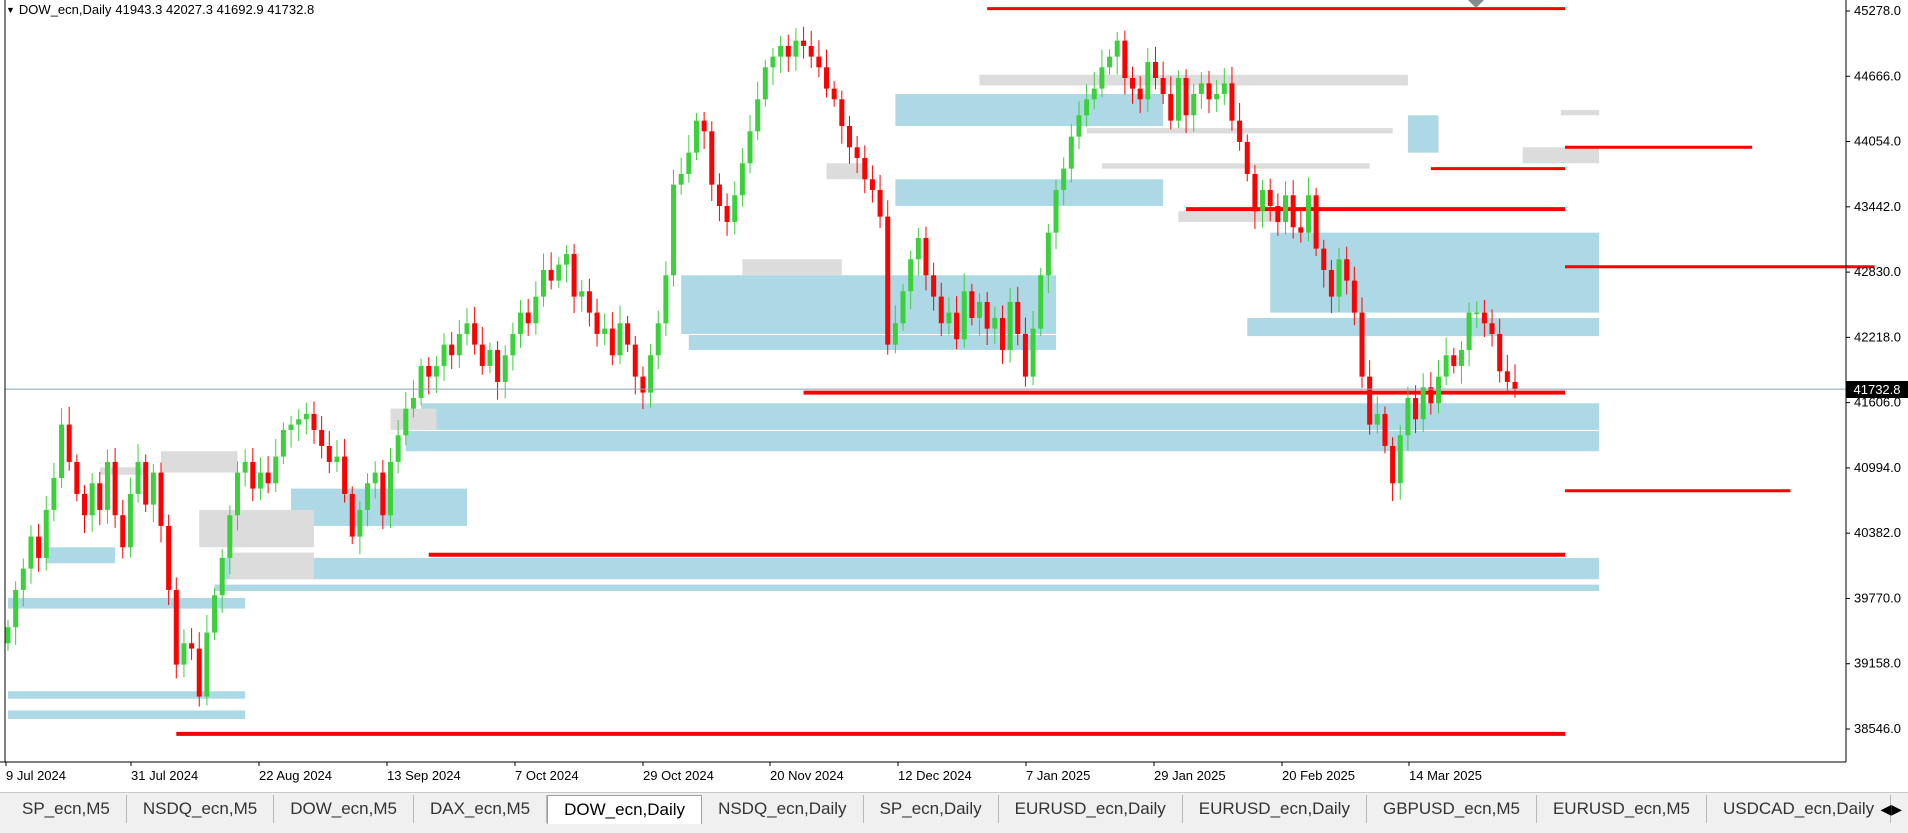  I want to click on tab-nsdq-ecn-daily: NSDQ_ecn,Daily, so click(783, 809).